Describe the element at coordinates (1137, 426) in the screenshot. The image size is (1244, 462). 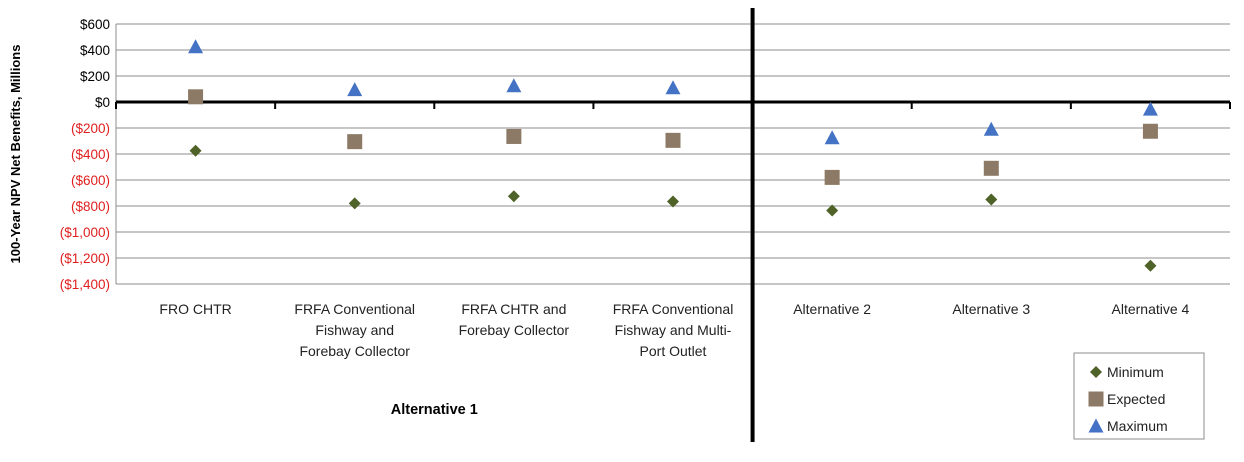
I see `legend-label: Maximum` at that location.